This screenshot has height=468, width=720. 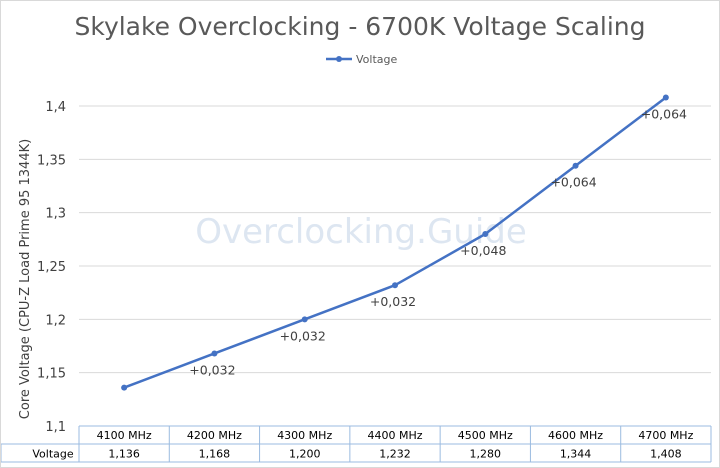 What do you see at coordinates (485, 435) in the screenshot?
I see `x-tick-label: 4500 MHz` at bounding box center [485, 435].